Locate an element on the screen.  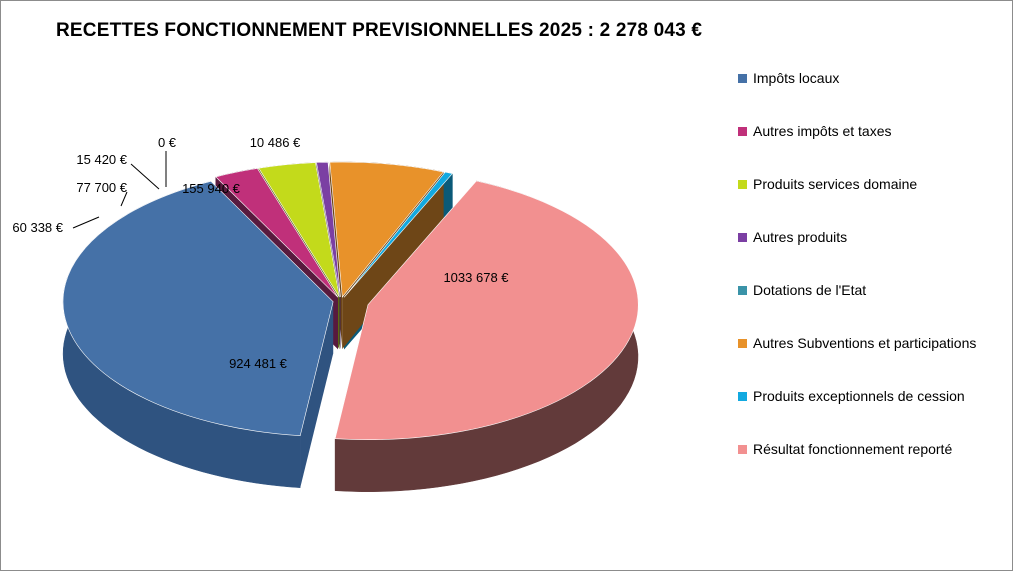
legend-label: Dotations de l'Etat is located at coordinates (810, 290).